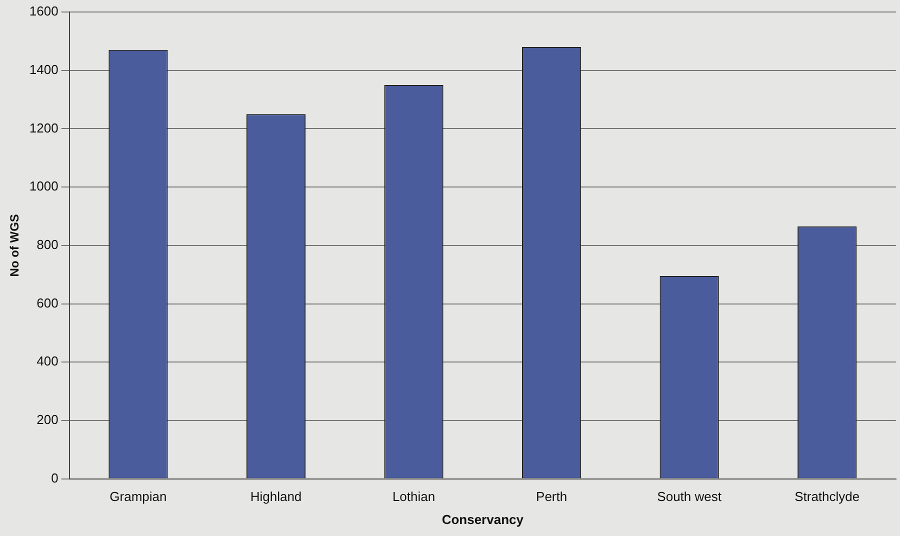 Image resolution: width=900 pixels, height=536 pixels. Describe the element at coordinates (138, 496) in the screenshot. I see `x-tick-label: Grampian` at that location.